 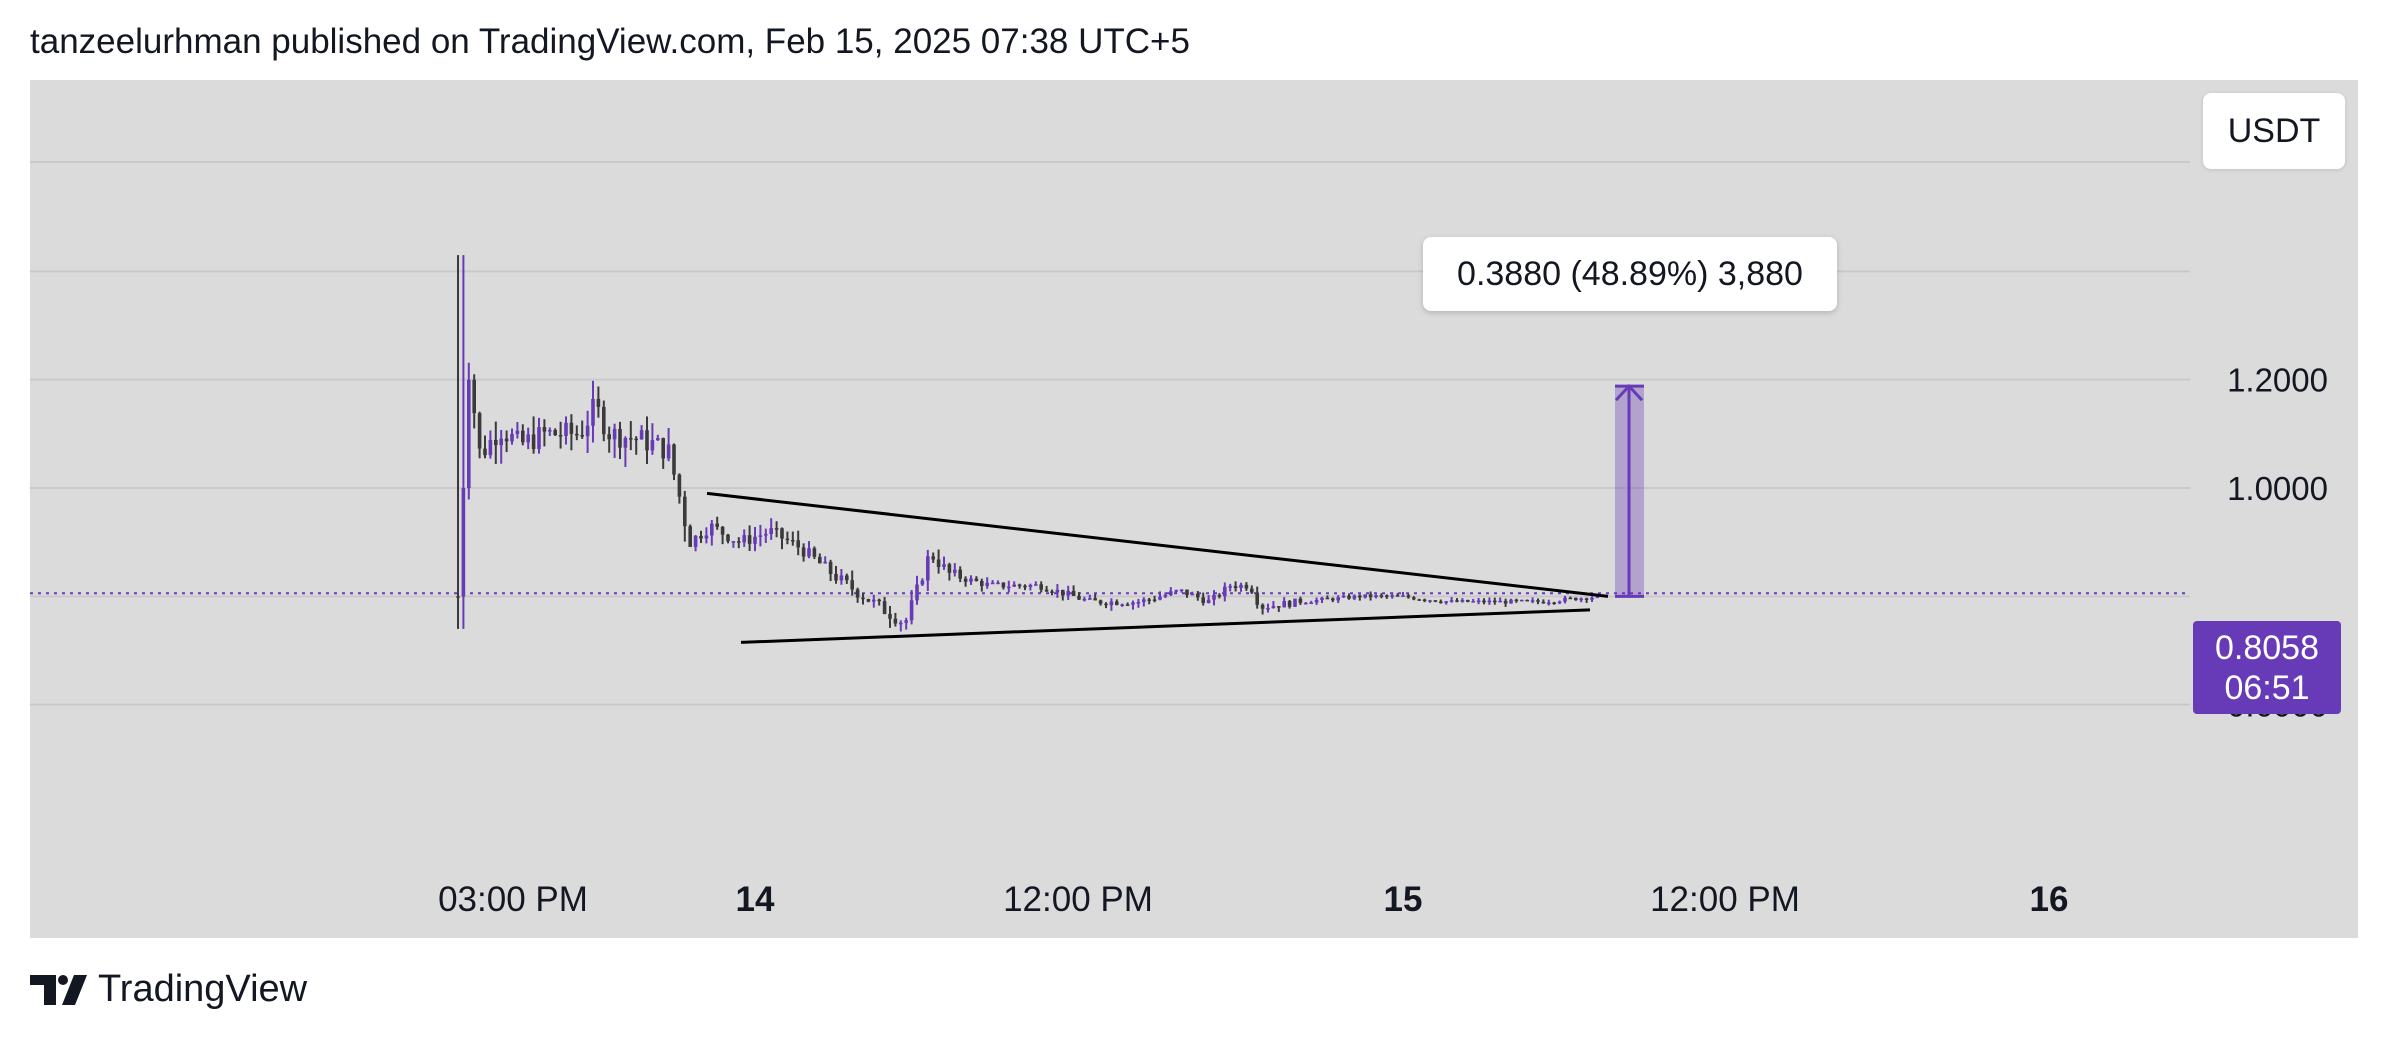 I want to click on upper-trendline, so click(x=1157, y=544).